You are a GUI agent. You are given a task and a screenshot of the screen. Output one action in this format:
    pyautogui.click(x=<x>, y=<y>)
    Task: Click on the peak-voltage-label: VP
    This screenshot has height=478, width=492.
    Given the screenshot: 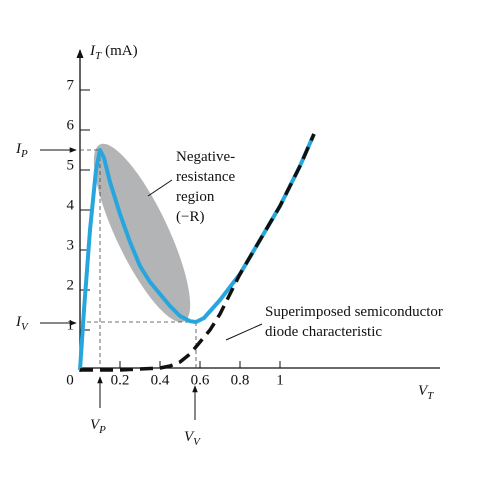 What is the action you would take?
    pyautogui.click(x=98, y=426)
    